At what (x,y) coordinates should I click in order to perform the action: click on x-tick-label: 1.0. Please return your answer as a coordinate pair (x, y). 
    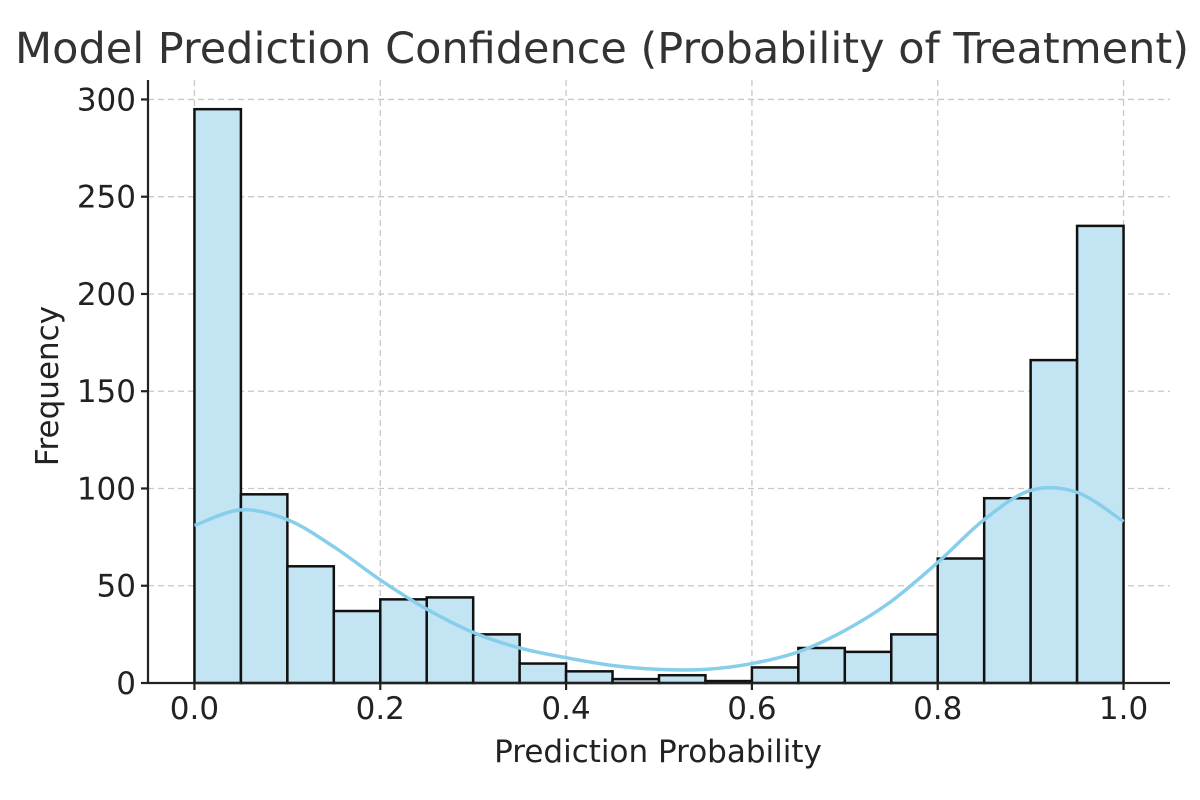
    Looking at the image, I should click on (1123, 709).